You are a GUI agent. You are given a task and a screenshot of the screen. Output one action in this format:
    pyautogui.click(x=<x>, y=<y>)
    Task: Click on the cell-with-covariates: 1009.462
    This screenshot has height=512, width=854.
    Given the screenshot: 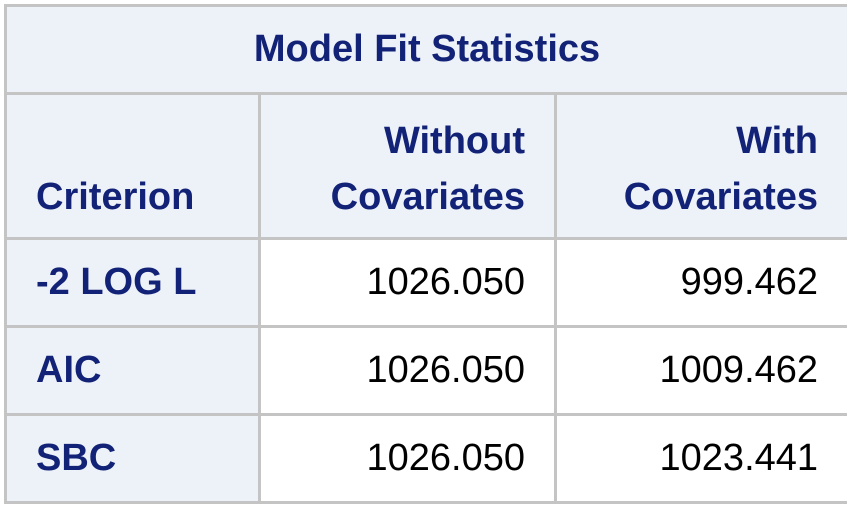 What is the action you would take?
    pyautogui.click(x=702, y=370)
    